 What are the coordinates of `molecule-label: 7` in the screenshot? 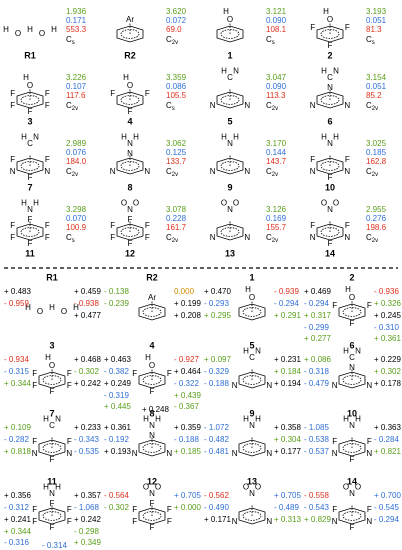 It's located at (29, 187).